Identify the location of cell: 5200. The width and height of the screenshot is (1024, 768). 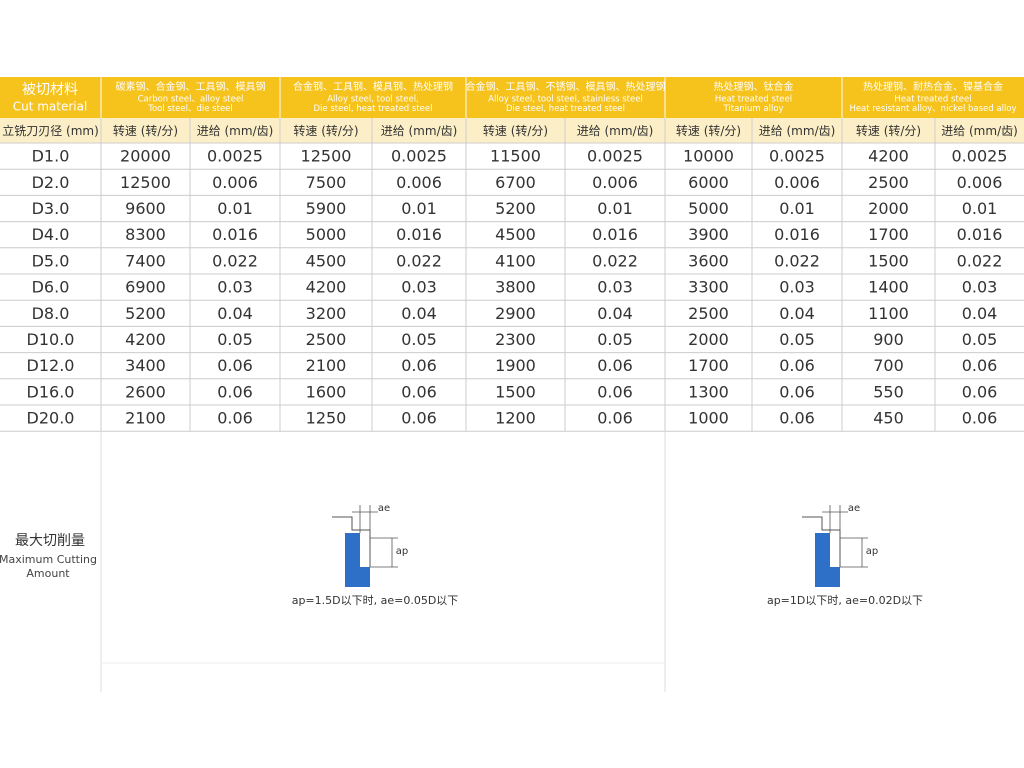
(515, 208).